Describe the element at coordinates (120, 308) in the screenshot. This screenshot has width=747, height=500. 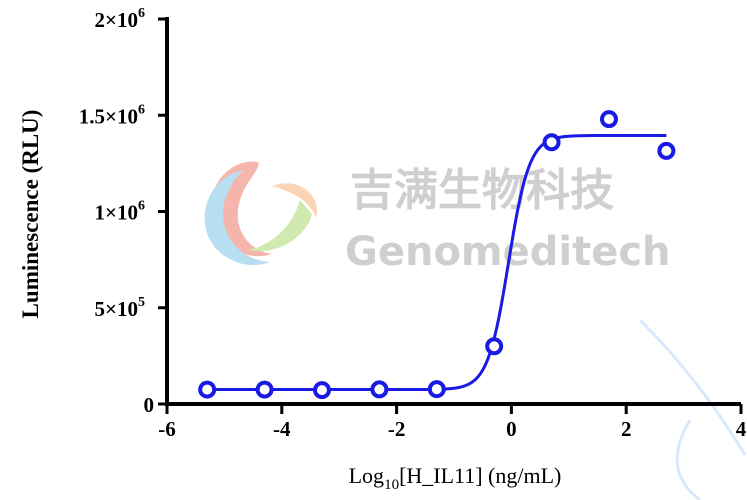
I see `y-tick-label: 5×10⁵` at that location.